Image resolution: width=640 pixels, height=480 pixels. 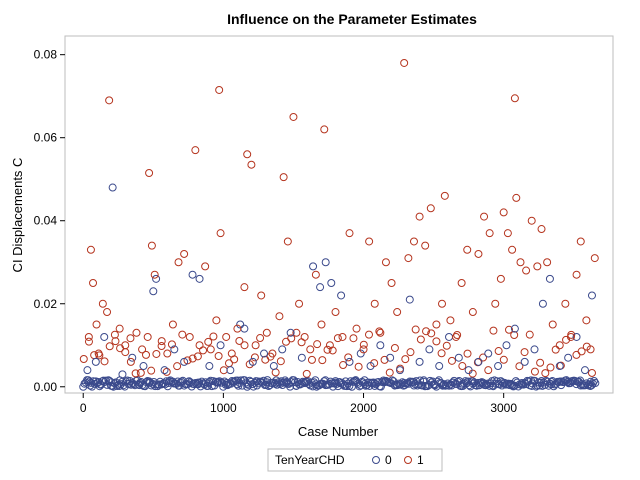 I want to click on legend-title: TenYearCHD, so click(x=310, y=460).